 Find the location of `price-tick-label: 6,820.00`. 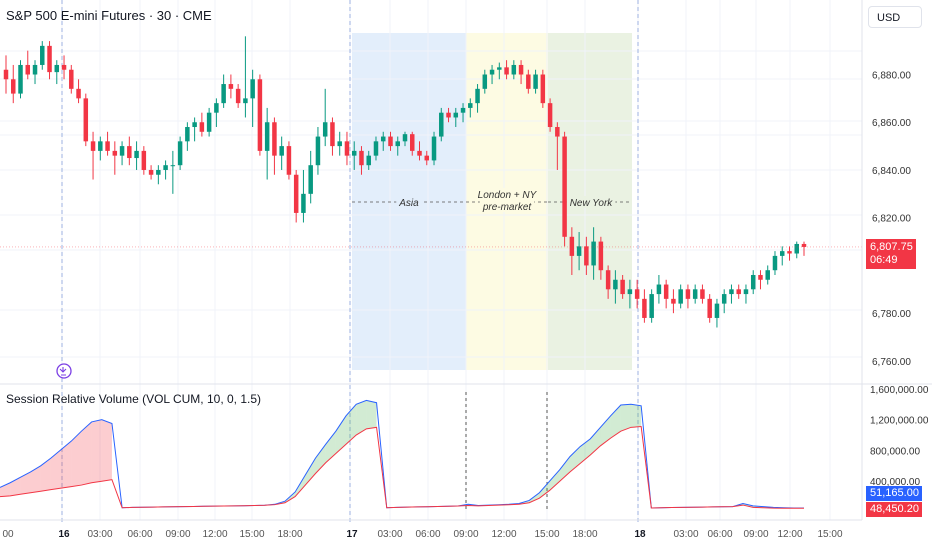

price-tick-label: 6,820.00 is located at coordinates (891, 219).